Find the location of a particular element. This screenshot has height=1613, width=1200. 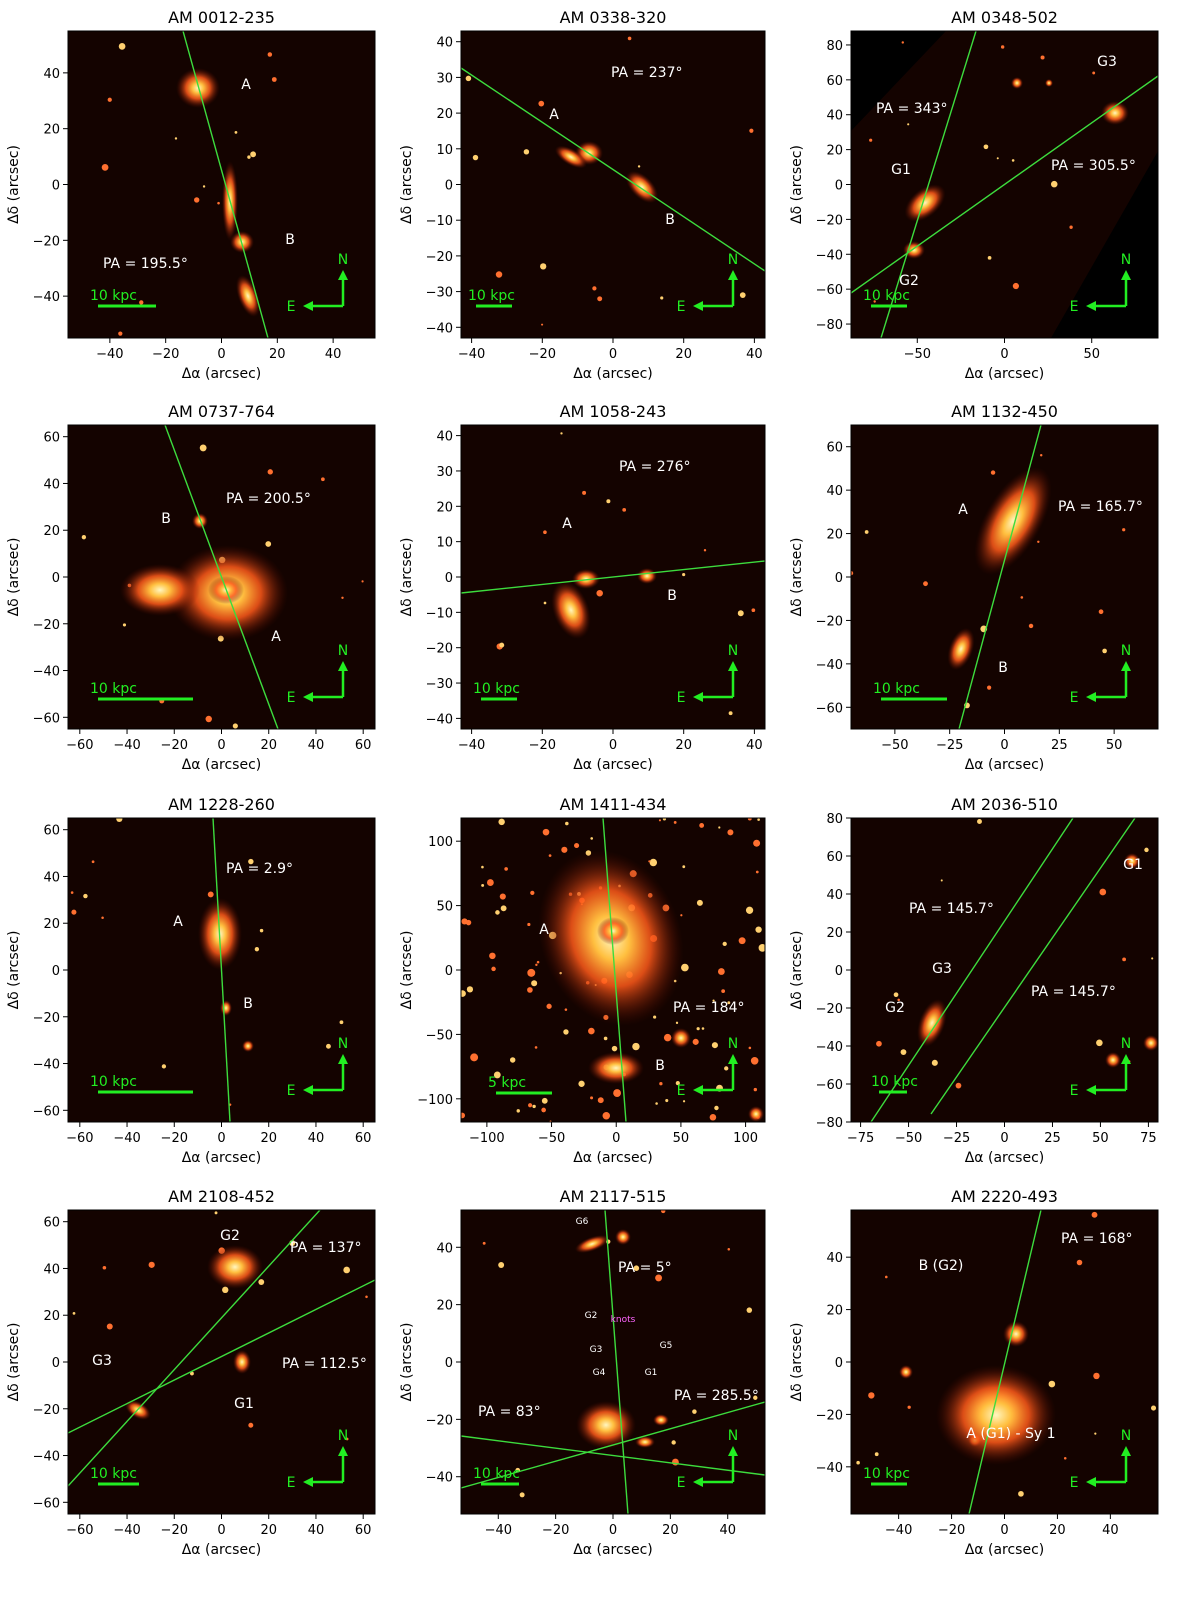

x-tick-label: 40 is located at coordinates (727, 1530).